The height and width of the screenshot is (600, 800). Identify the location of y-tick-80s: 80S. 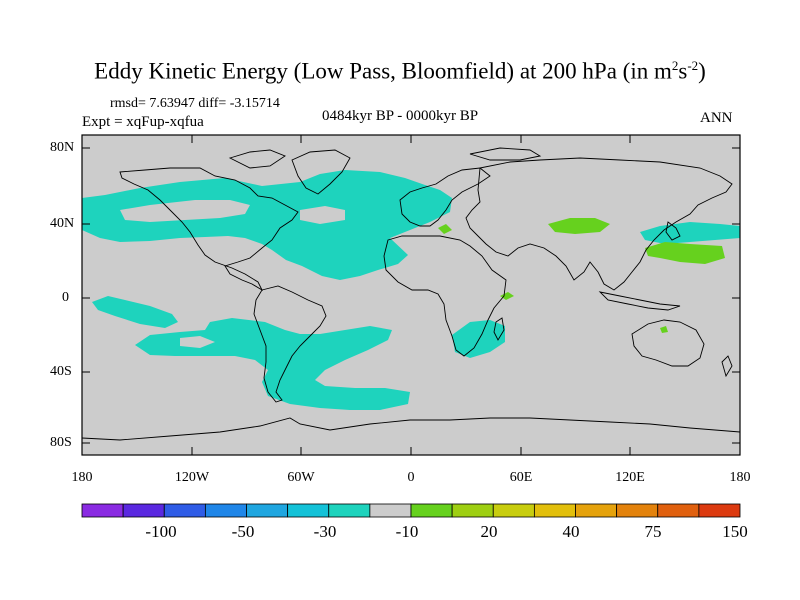
(61, 442).